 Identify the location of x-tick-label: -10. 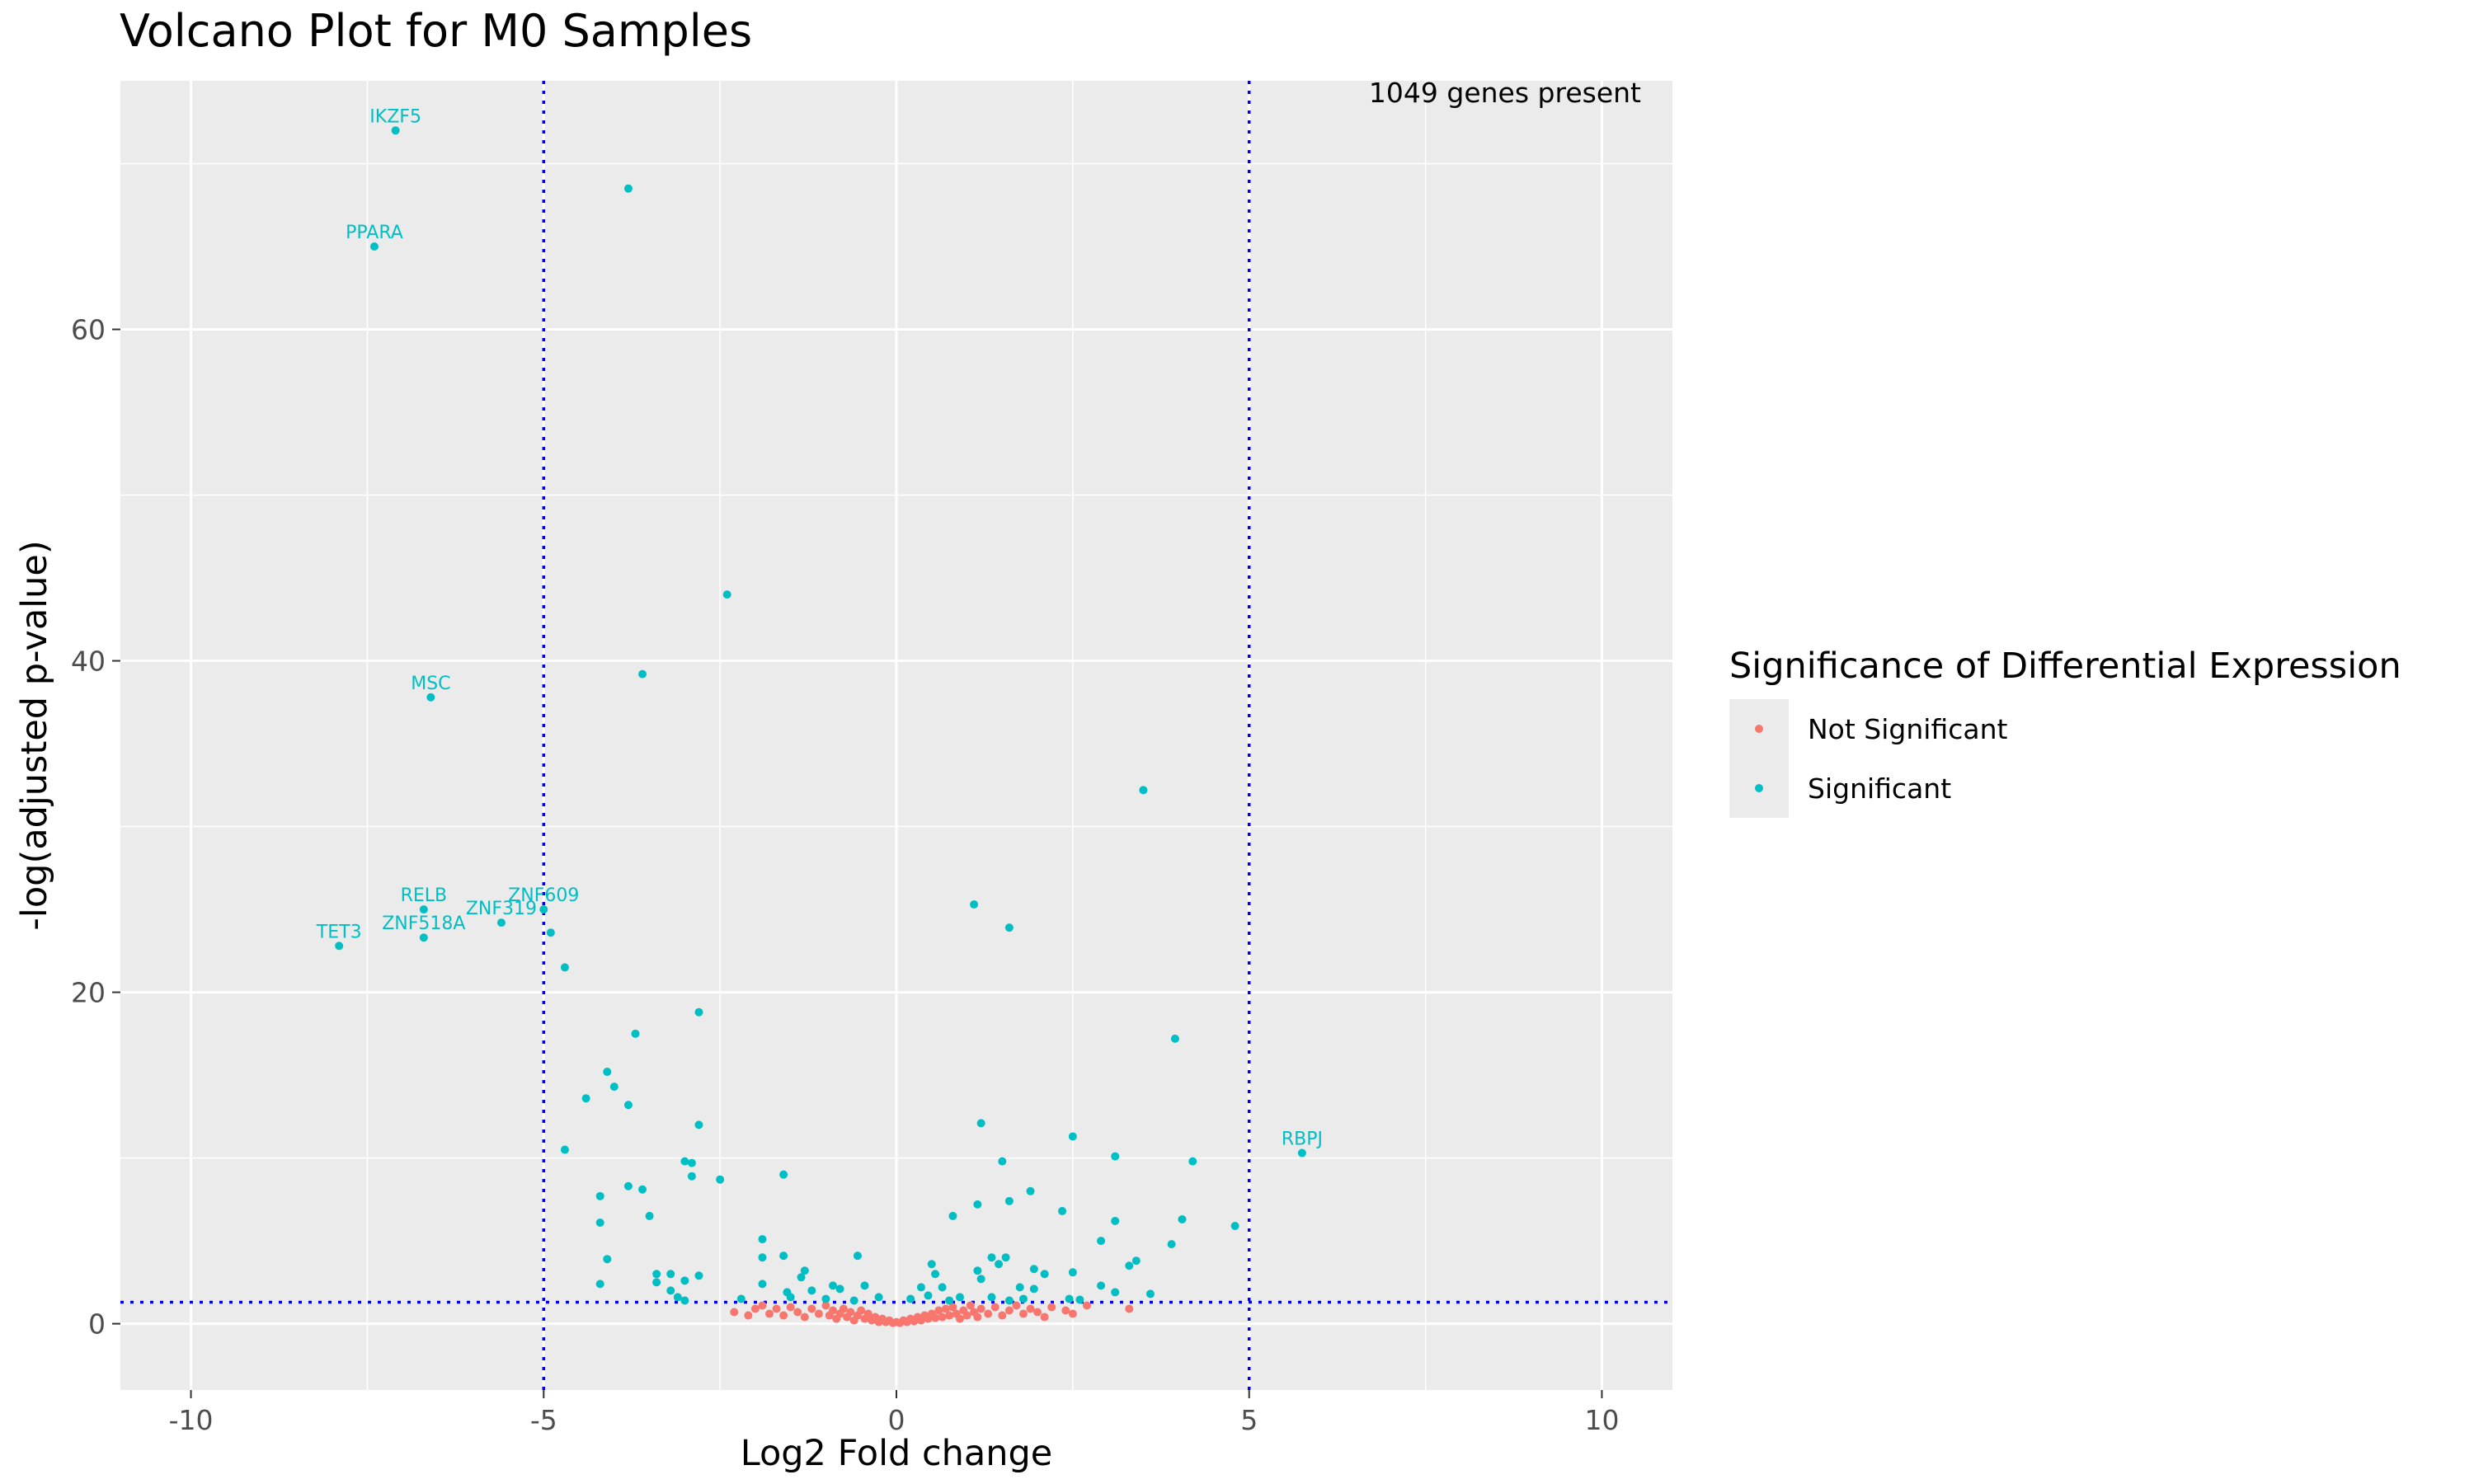
(191, 1420).